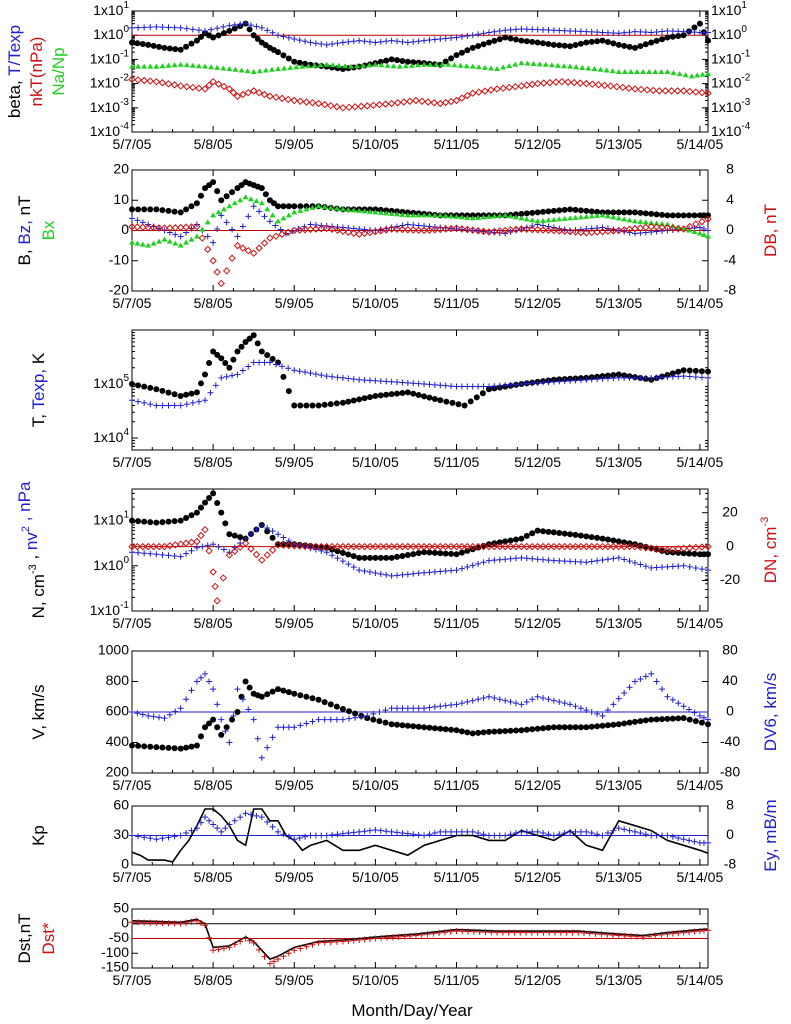 This screenshot has width=791, height=1024. Describe the element at coordinates (33, 569) in the screenshot. I see `y-axis-label-sup: -3` at that location.